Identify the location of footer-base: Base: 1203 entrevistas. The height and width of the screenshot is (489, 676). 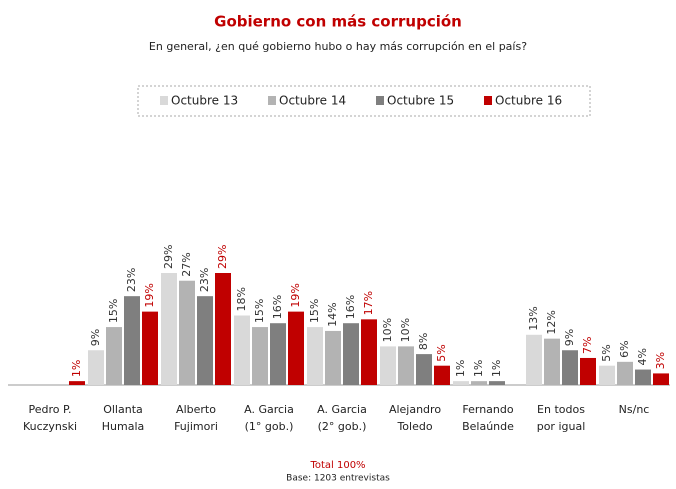
(338, 479).